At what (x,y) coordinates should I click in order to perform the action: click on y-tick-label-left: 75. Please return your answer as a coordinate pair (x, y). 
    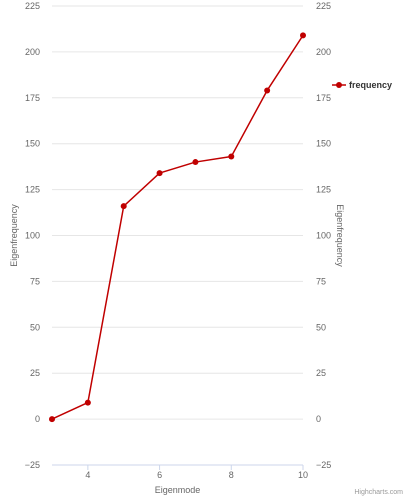
    Looking at the image, I should click on (35, 281).